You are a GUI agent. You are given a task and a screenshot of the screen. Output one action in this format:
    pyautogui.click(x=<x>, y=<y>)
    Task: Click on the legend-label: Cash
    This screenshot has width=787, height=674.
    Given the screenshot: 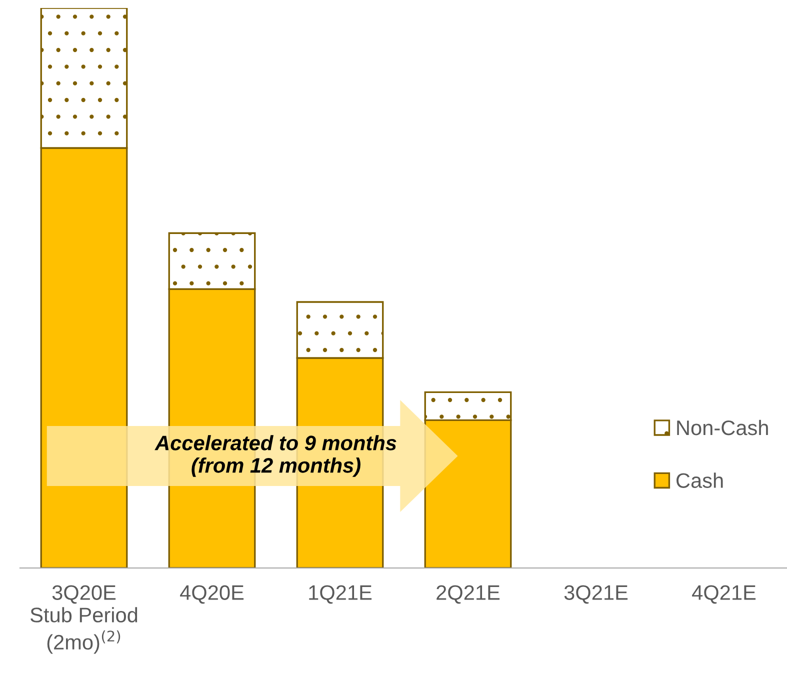 What is the action you would take?
    pyautogui.click(x=699, y=480)
    